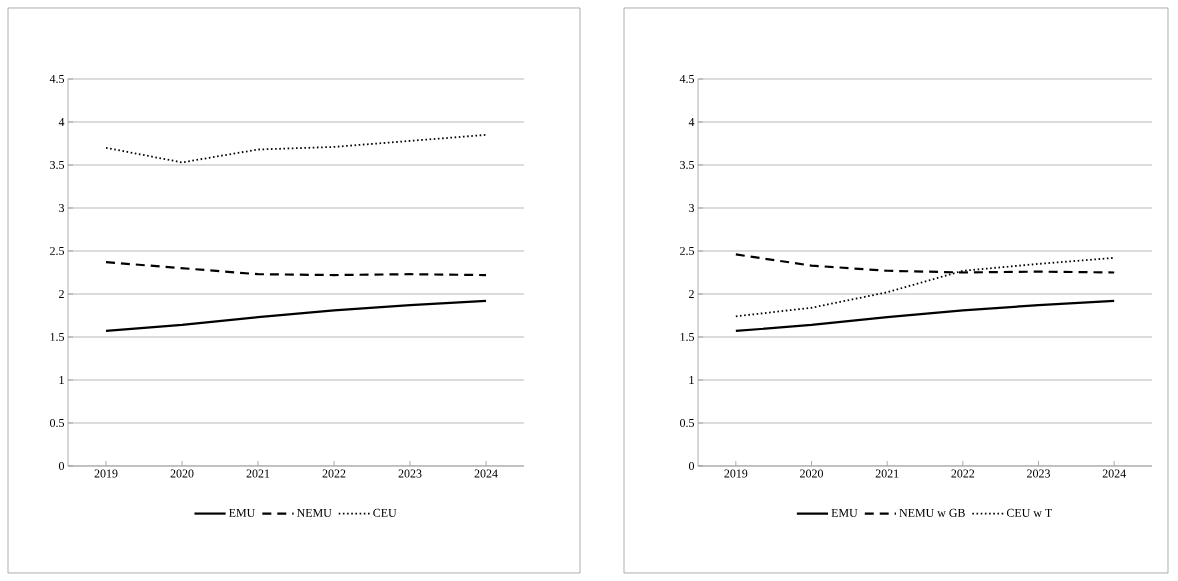 This screenshot has height=581, width=1178. What do you see at coordinates (1029, 512) in the screenshot?
I see `legend-label: CEU w T` at bounding box center [1029, 512].